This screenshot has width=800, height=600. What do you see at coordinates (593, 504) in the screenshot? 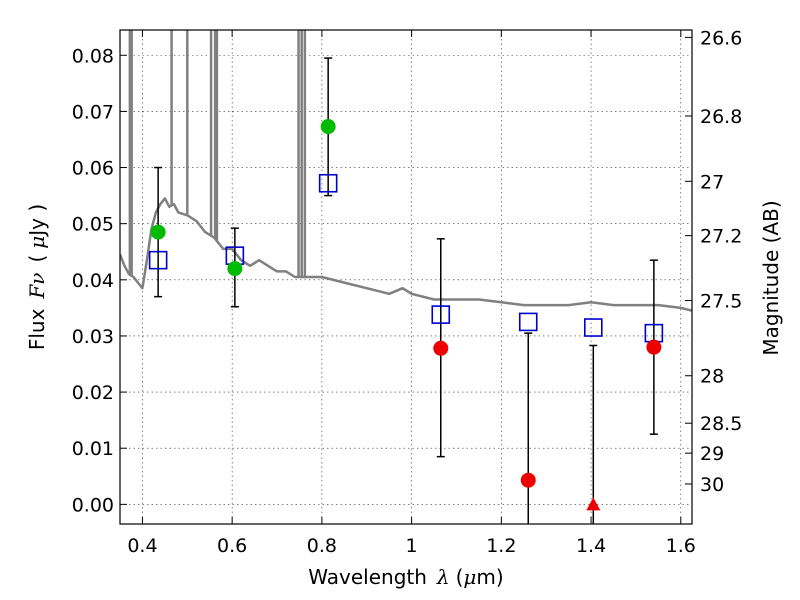
I see `upper-limit-point` at bounding box center [593, 504].